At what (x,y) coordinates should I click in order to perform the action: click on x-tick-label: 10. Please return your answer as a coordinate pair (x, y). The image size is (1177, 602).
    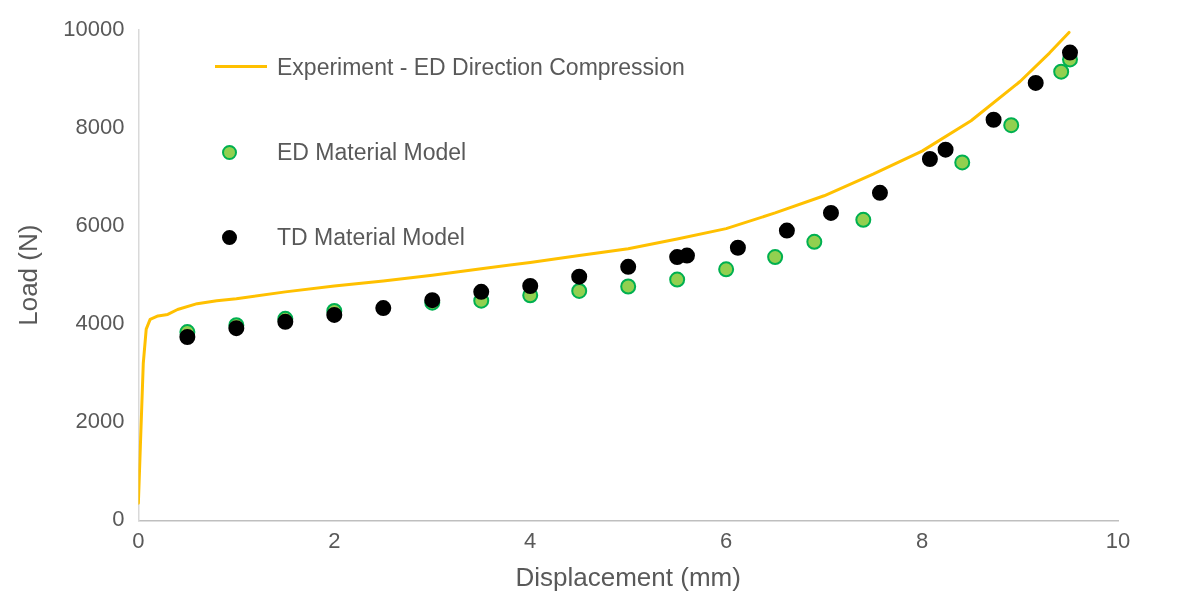
    Looking at the image, I should click on (1118, 540).